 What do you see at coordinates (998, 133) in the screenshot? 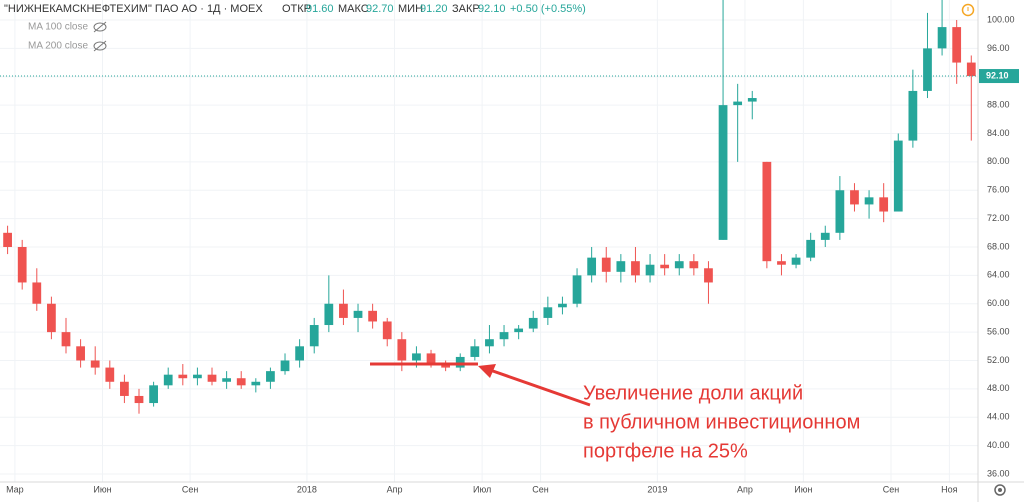
I see `y-tick-label: 84.00` at bounding box center [998, 133].